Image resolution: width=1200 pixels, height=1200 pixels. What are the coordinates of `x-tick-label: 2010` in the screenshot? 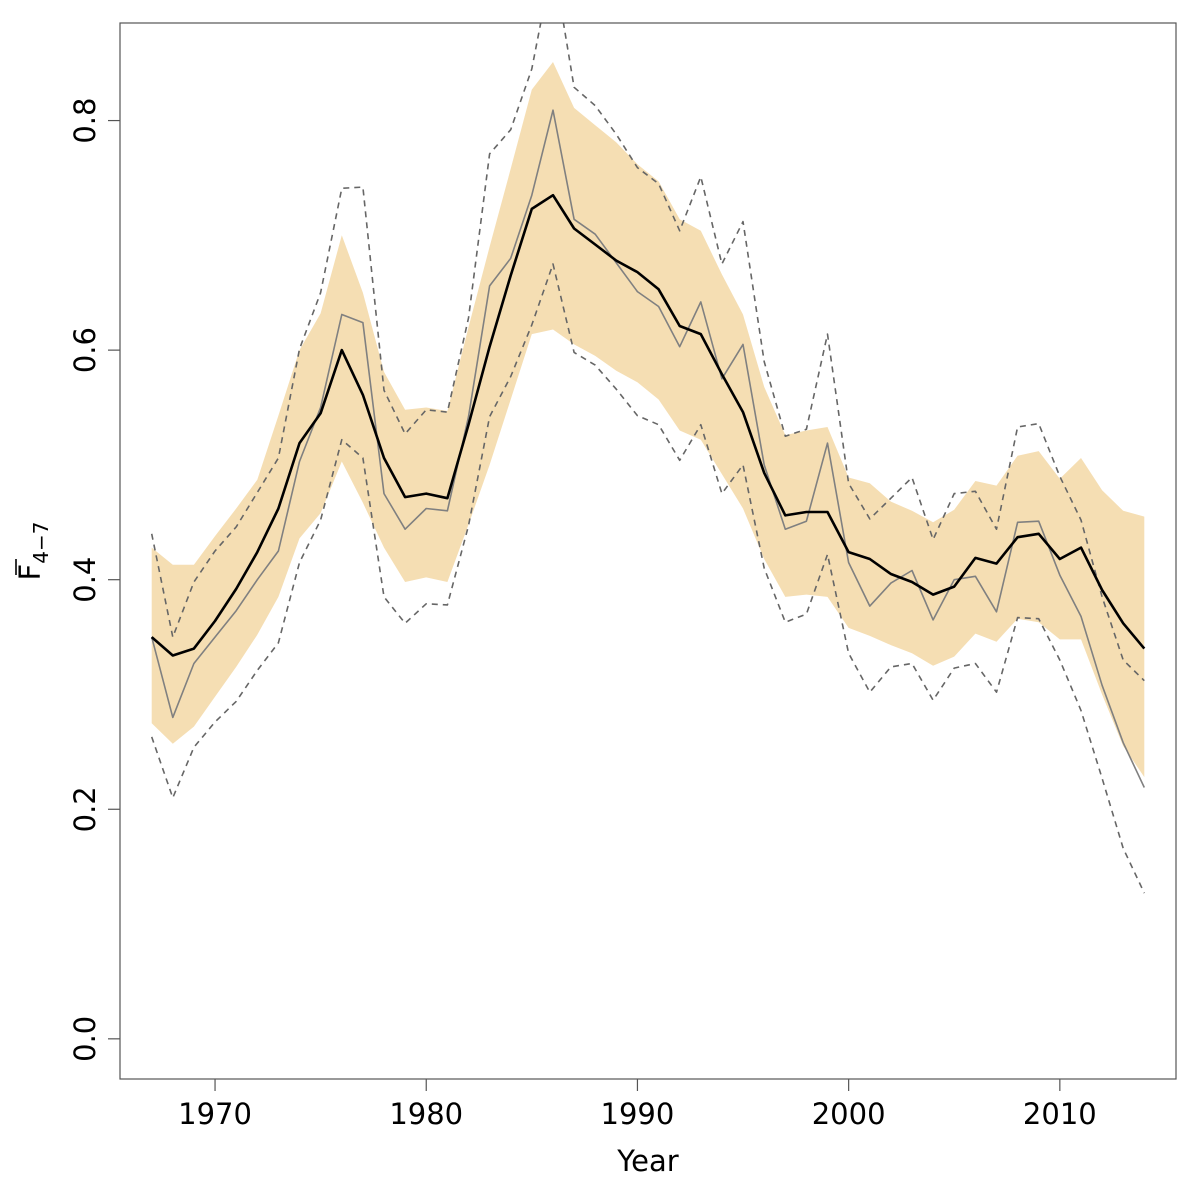 It's located at (1060, 1114).